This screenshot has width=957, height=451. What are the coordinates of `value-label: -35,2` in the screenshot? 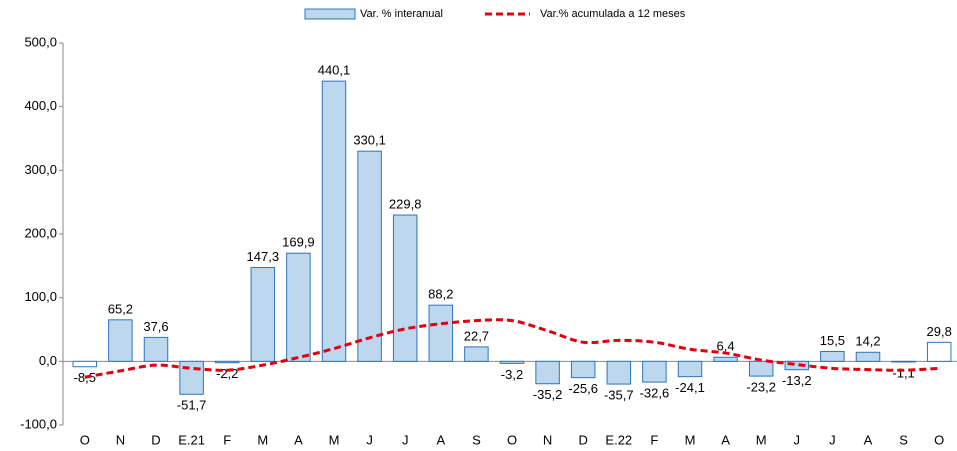 It's located at (548, 394).